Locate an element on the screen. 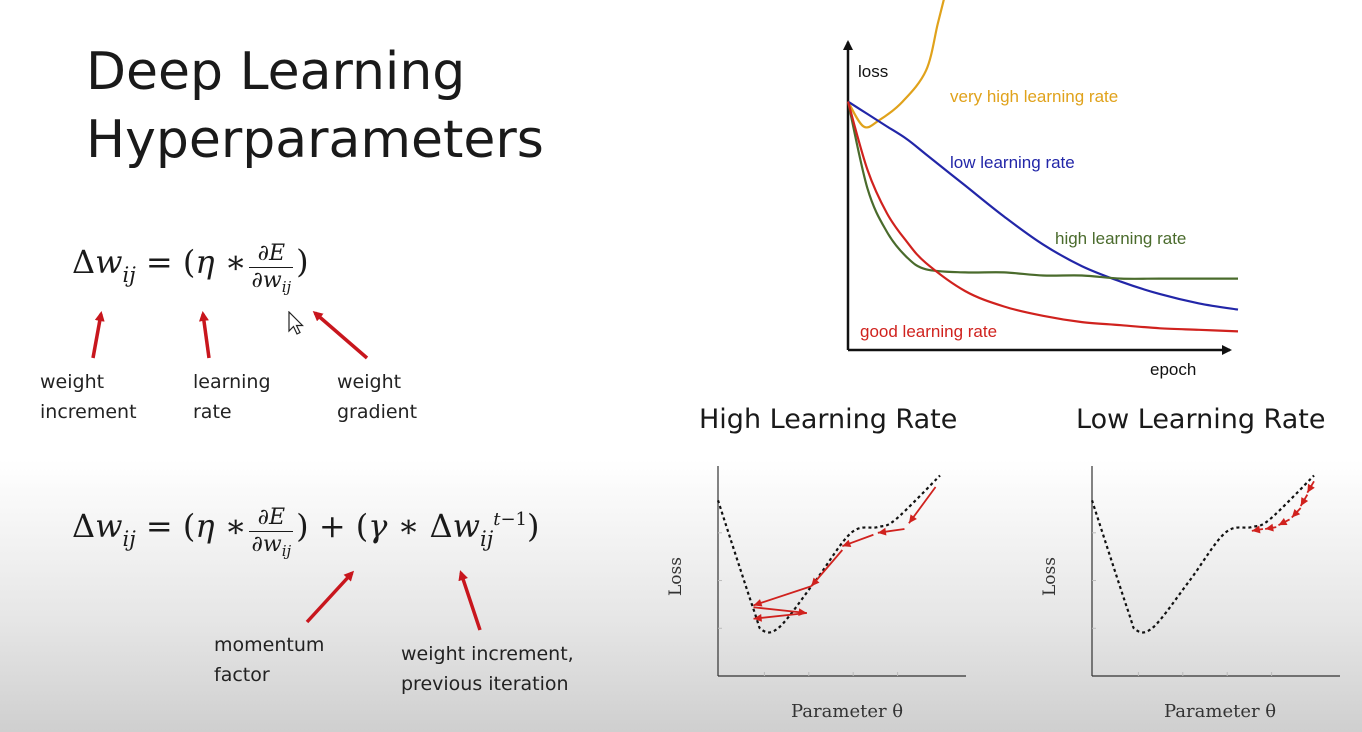  arrow-previous-increment is located at coordinates (470, 600).